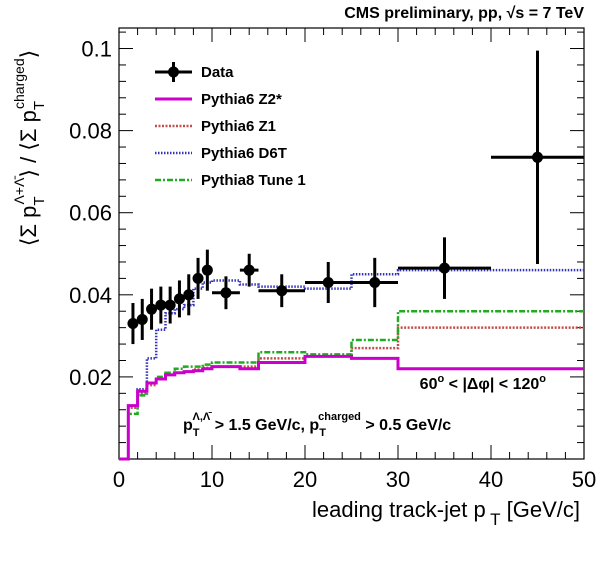 The height and width of the screenshot is (572, 596). What do you see at coordinates (119, 479) in the screenshot?
I see `x-tick-label: 0` at bounding box center [119, 479].